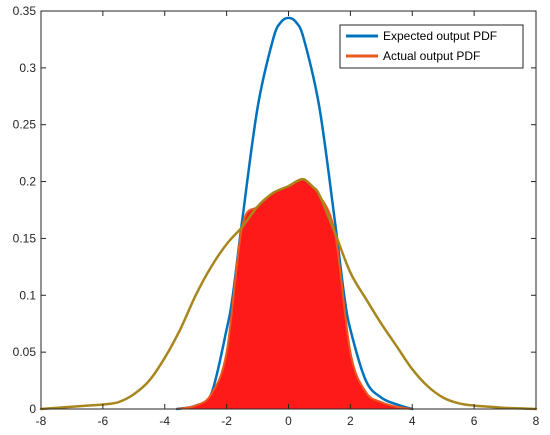  Describe the element at coordinates (103, 421) in the screenshot. I see `x-tick-label: -6` at that location.